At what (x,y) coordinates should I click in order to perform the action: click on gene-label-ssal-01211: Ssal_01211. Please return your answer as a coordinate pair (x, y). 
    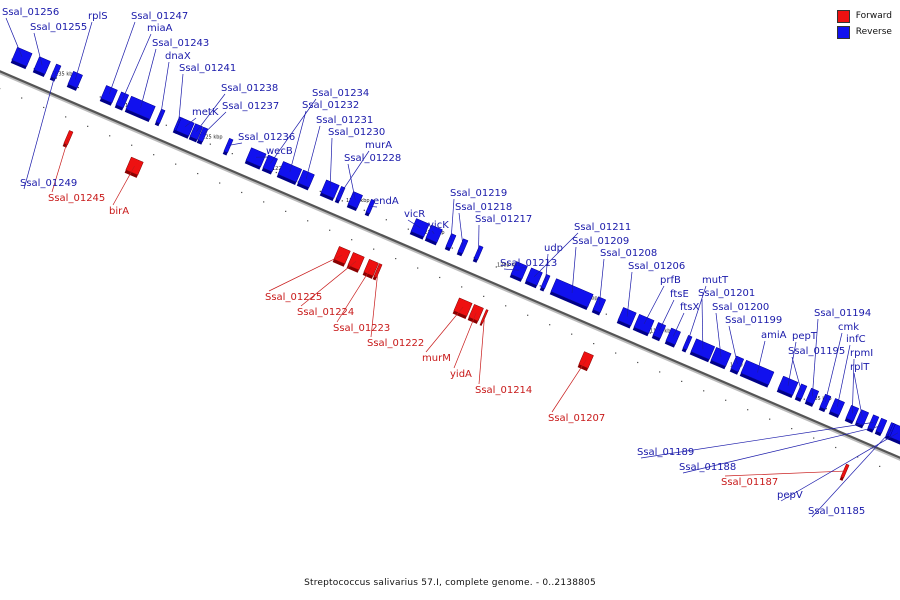
    Looking at the image, I should click on (602, 227).